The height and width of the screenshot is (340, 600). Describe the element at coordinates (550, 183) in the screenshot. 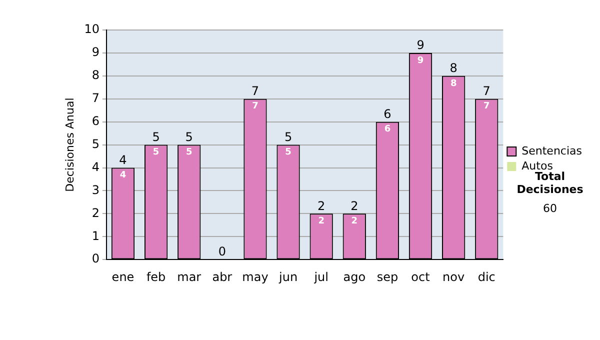

I see `text: Total Decisiones` at that location.